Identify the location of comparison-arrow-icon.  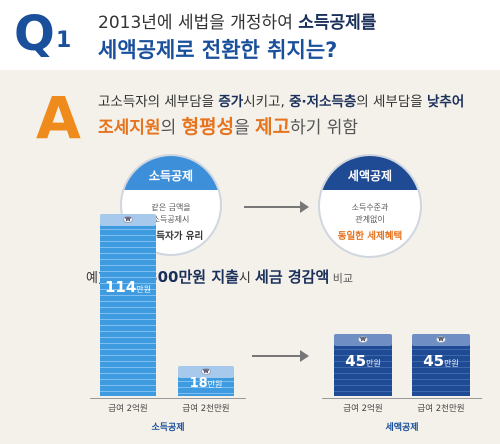
(304, 356).